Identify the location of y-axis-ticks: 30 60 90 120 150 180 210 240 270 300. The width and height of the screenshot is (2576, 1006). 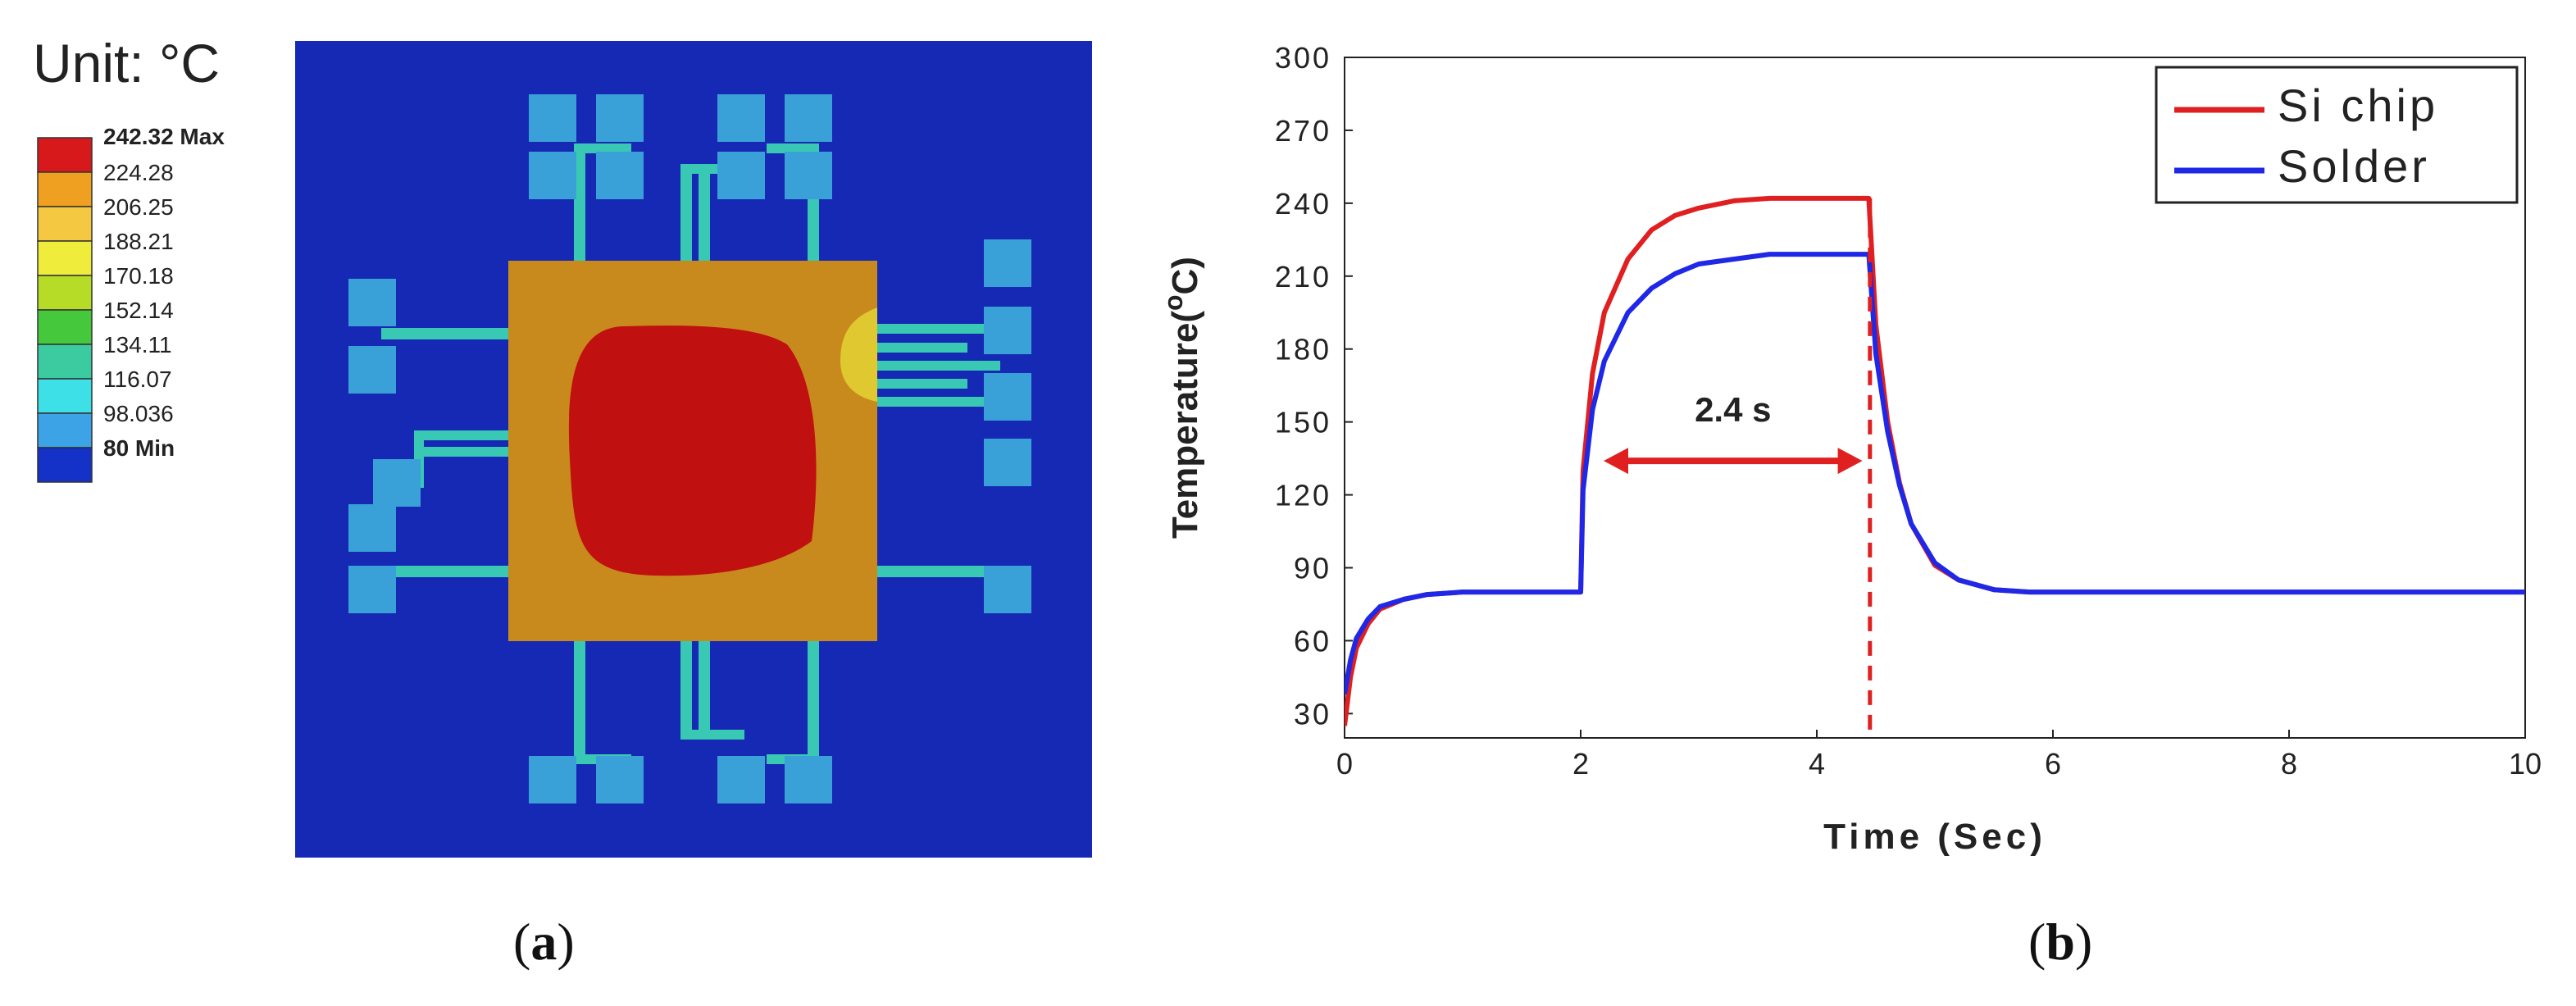
(1314, 386).